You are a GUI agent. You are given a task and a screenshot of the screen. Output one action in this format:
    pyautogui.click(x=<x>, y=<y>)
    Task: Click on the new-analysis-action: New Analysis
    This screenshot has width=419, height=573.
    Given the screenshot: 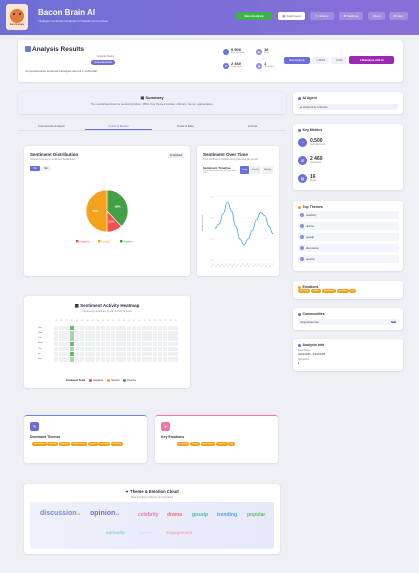 What is the action you would take?
    pyautogui.click(x=297, y=60)
    